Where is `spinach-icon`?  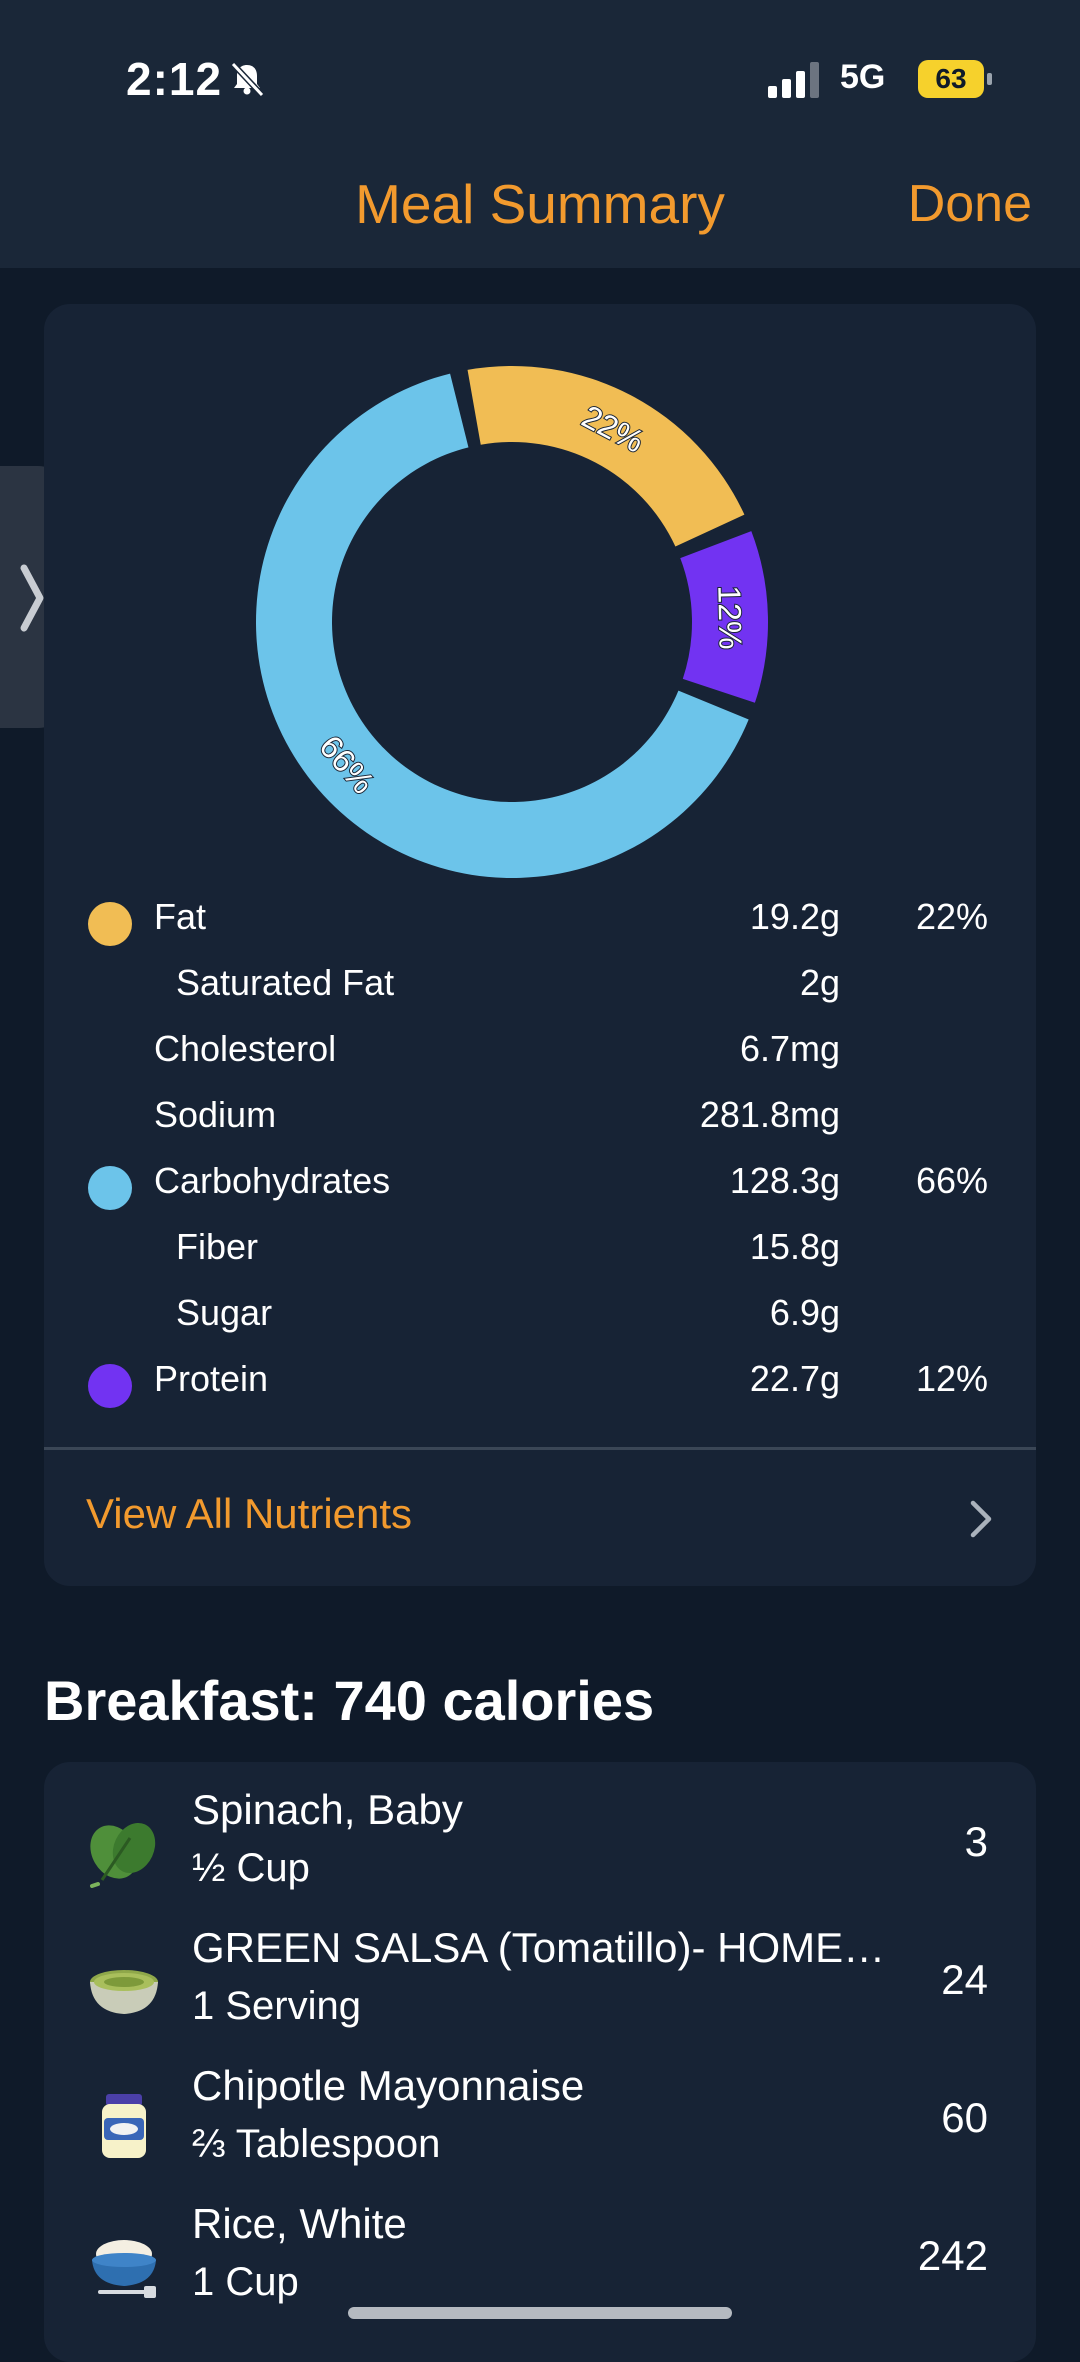
spinach-icon is located at coordinates (123, 1855).